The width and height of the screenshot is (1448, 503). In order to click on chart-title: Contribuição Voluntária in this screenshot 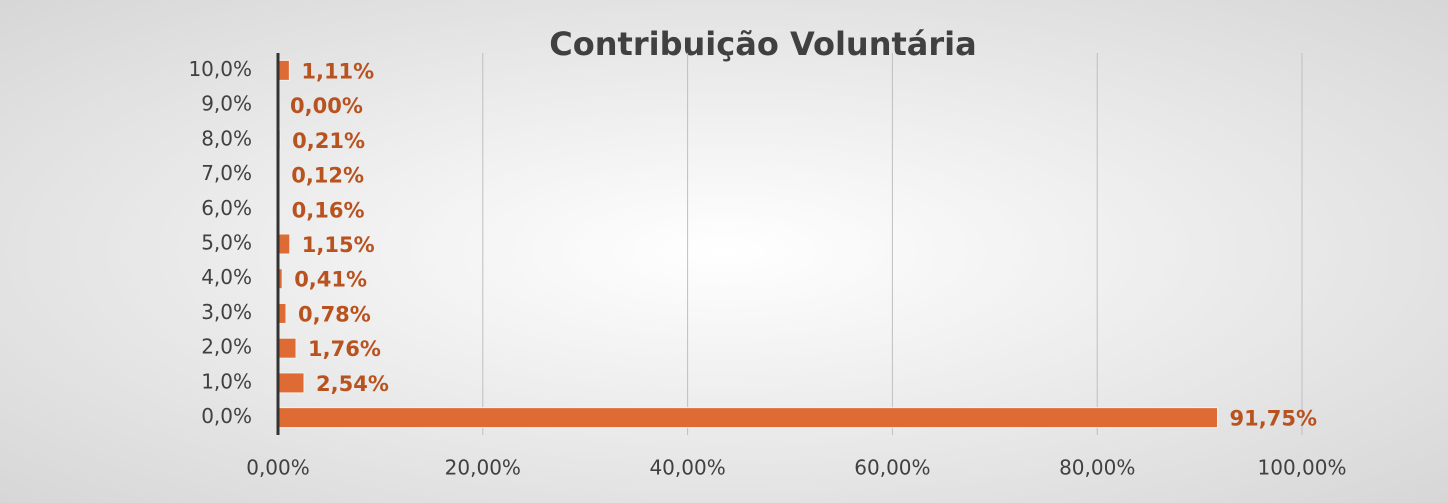, I will do `click(762, 44)`.